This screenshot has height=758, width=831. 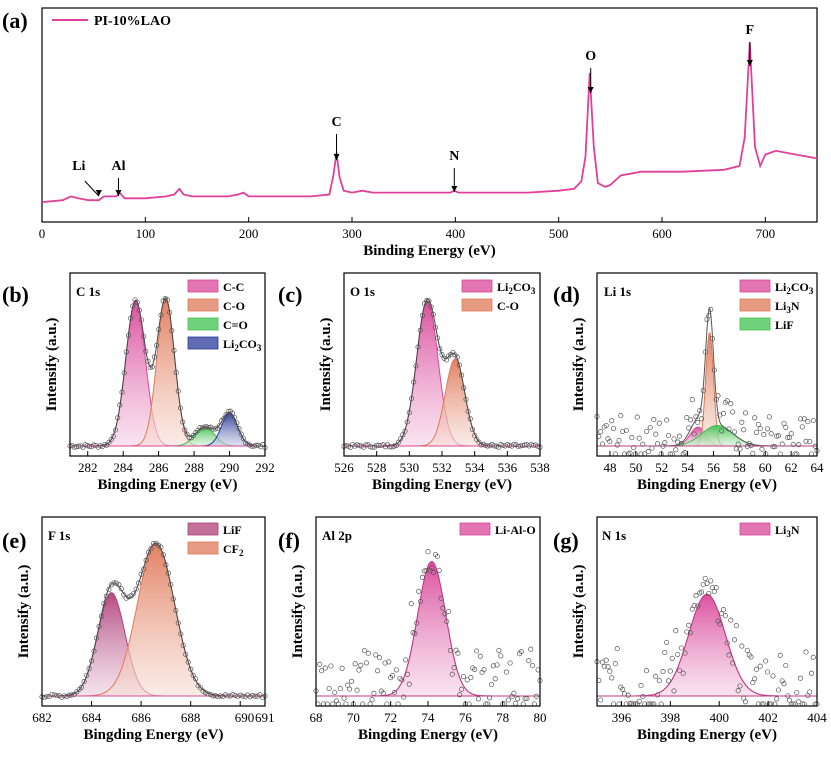 I want to click on annotation-arrow, so click(x=92, y=188).